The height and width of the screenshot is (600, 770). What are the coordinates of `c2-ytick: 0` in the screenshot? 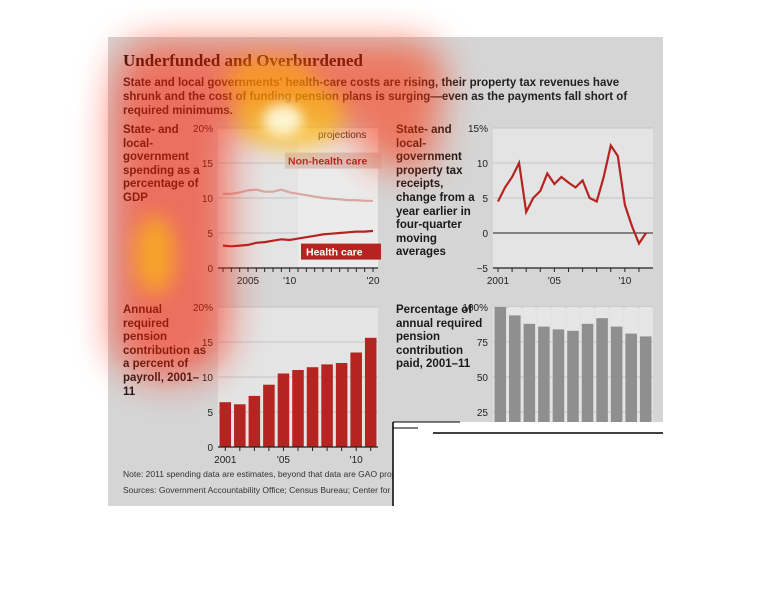 It's located at (485, 234).